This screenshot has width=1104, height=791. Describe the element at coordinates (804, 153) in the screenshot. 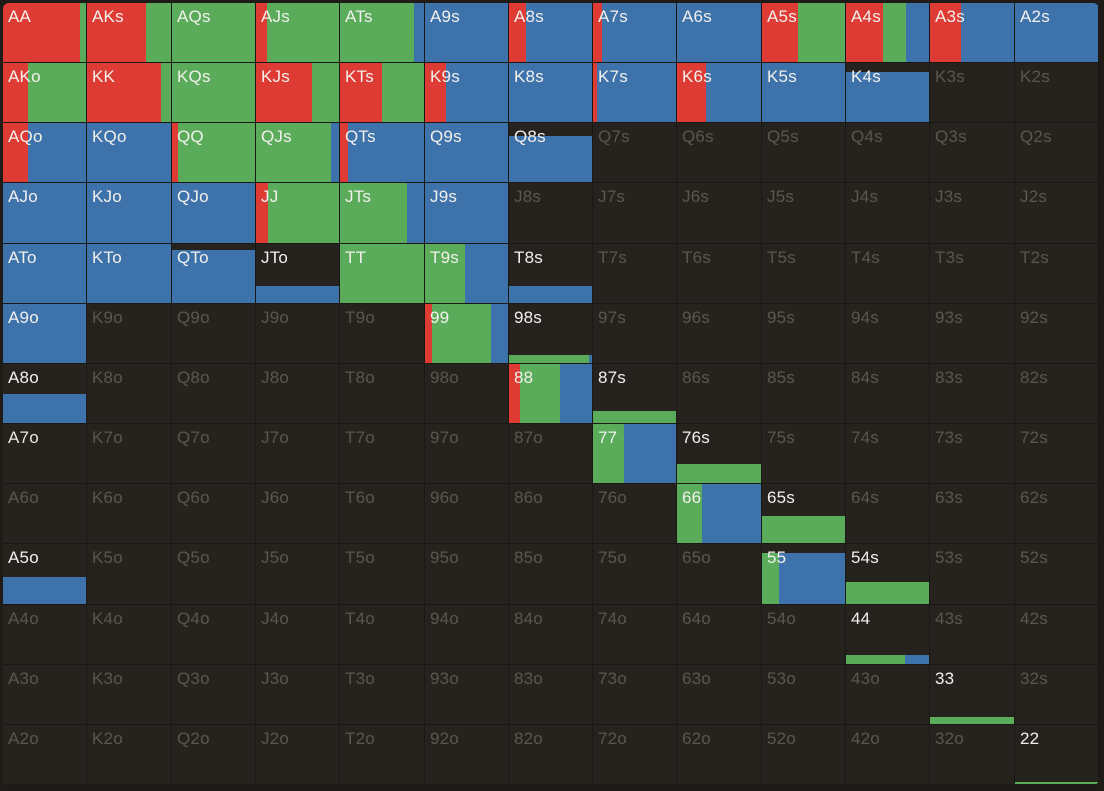

I see `hand-cell-Q5s: Q5s` at that location.